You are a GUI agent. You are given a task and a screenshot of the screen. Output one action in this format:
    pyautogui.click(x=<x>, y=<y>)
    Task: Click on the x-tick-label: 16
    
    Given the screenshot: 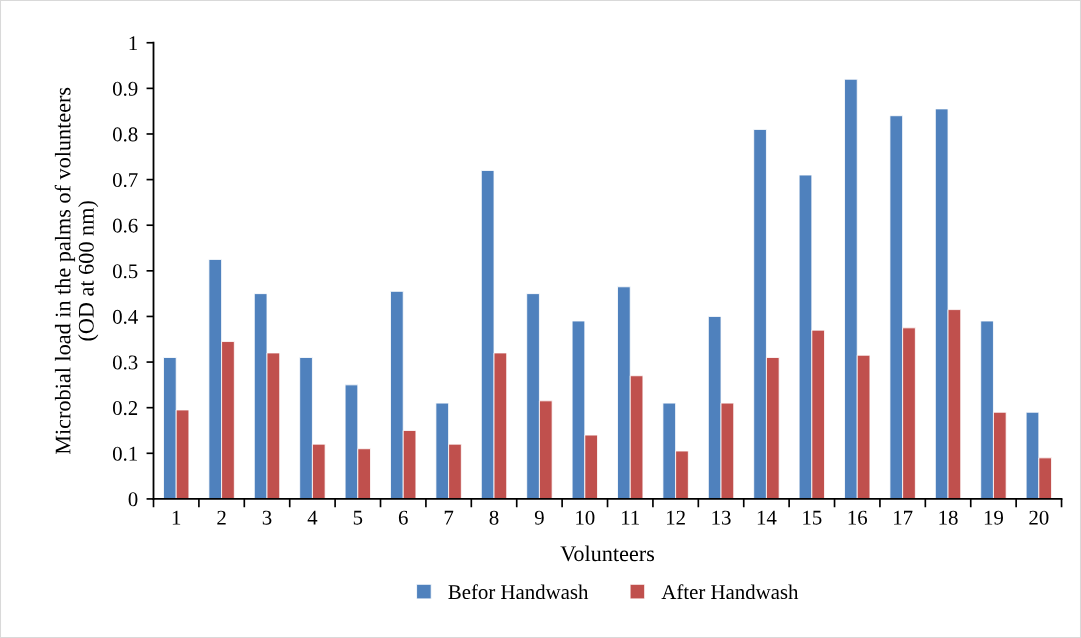 What is the action you would take?
    pyautogui.click(x=858, y=517)
    